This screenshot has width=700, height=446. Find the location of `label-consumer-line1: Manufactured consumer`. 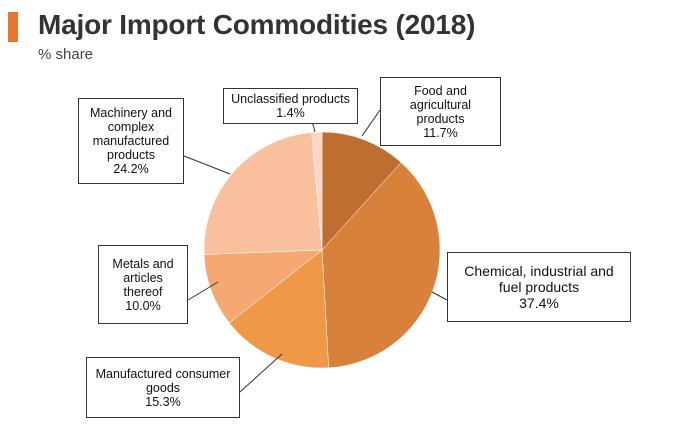

label-consumer-line1: Manufactured consumer is located at coordinates (163, 373).